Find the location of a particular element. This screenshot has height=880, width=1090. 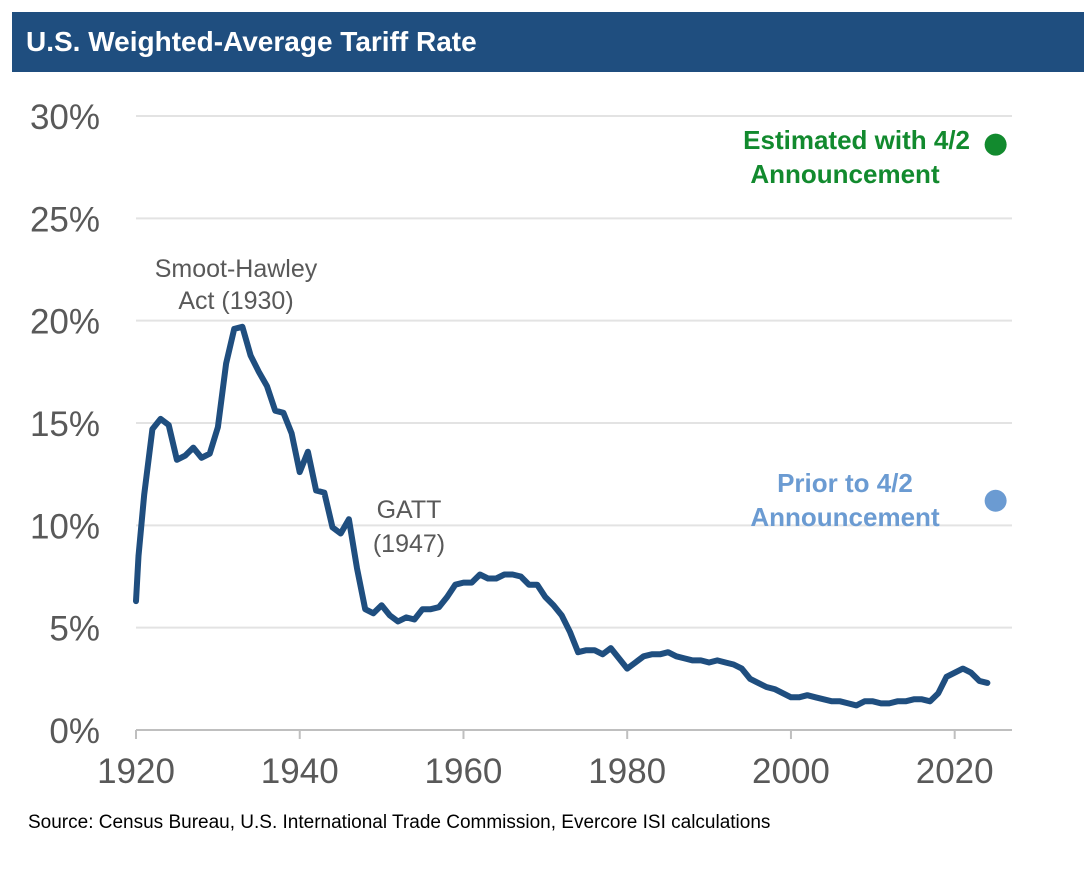

series-points is located at coordinates (995, 322).